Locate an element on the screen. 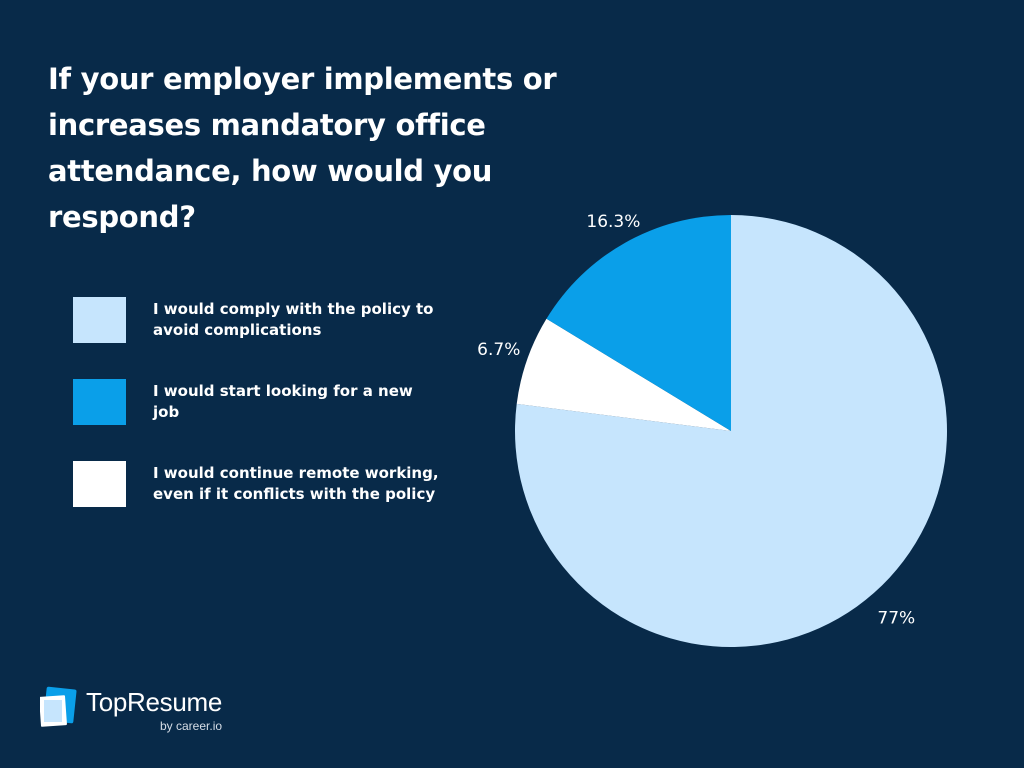  brand-logo: TopResume by career.io is located at coordinates (140, 709).